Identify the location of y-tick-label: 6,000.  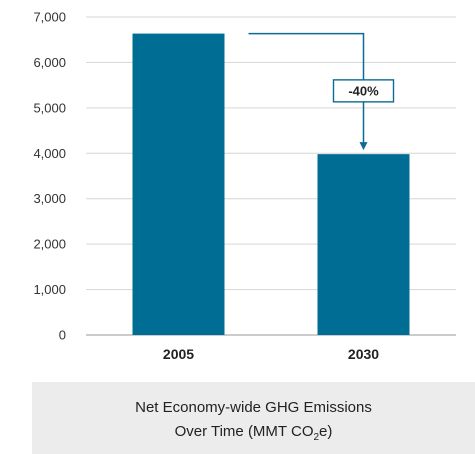
(49, 62).